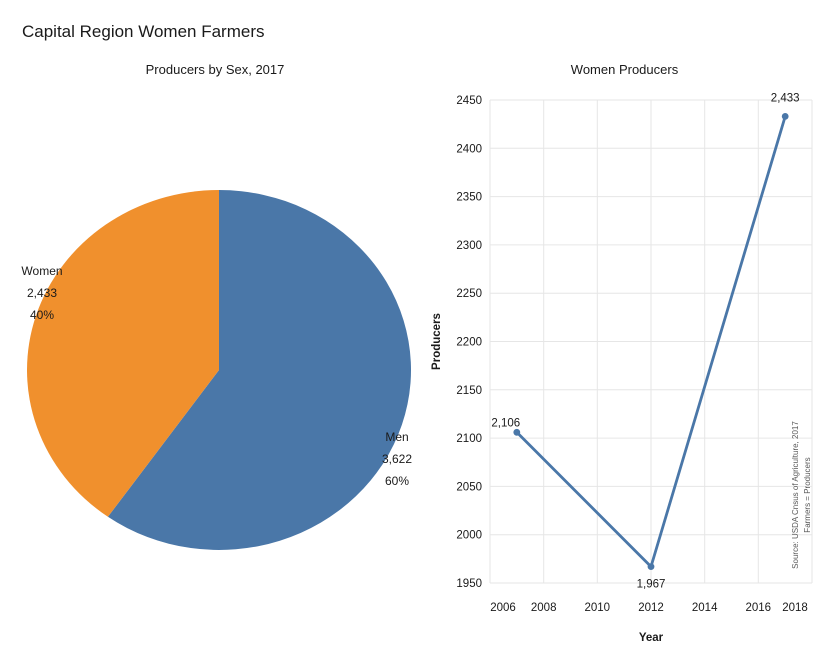  Describe the element at coordinates (624, 69) in the screenshot. I see `line-chart-title: Women Producers` at that location.